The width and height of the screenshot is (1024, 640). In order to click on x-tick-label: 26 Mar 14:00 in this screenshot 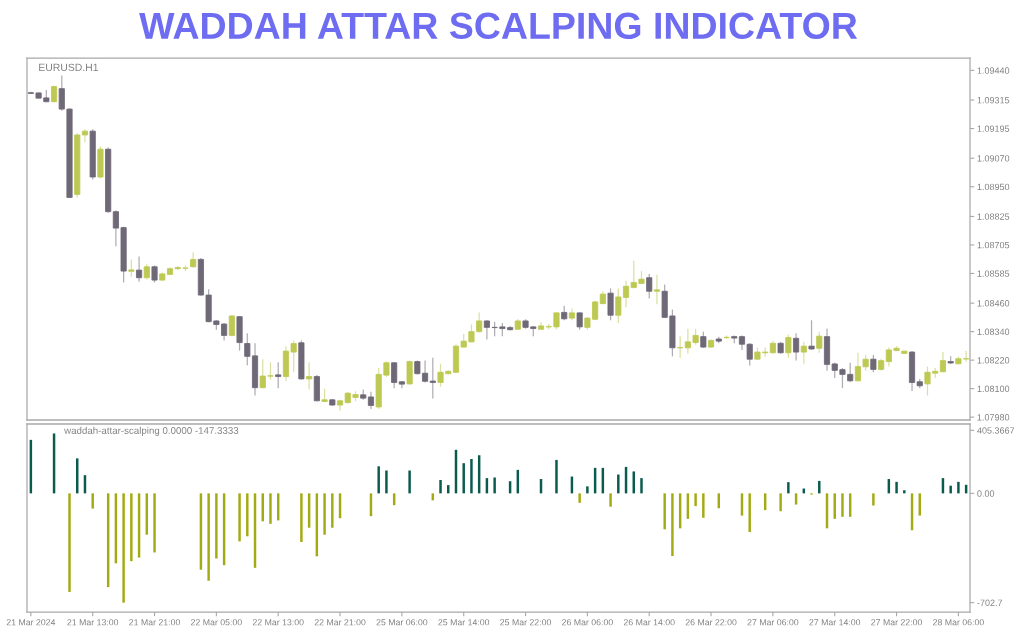, I will do `click(649, 622)`.